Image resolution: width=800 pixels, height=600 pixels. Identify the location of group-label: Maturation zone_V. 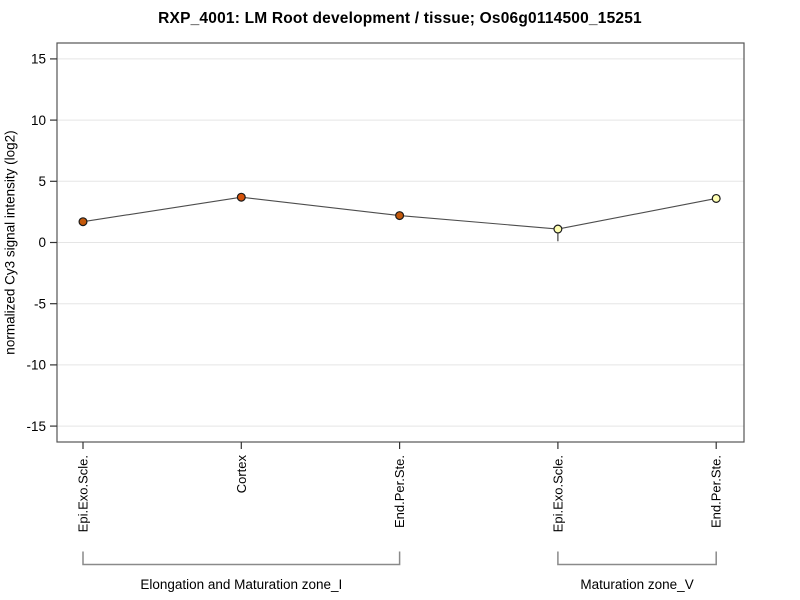
(636, 584).